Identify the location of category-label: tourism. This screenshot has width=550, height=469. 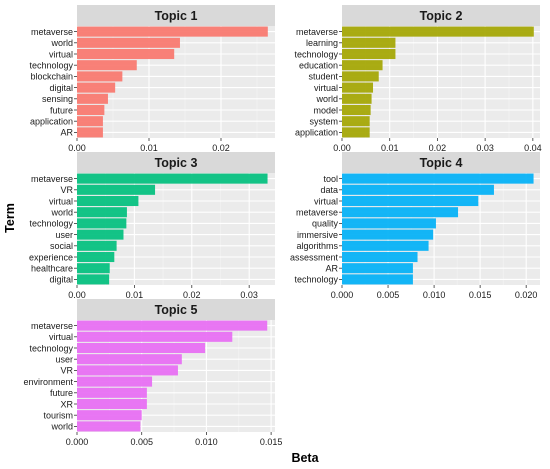
(58, 416).